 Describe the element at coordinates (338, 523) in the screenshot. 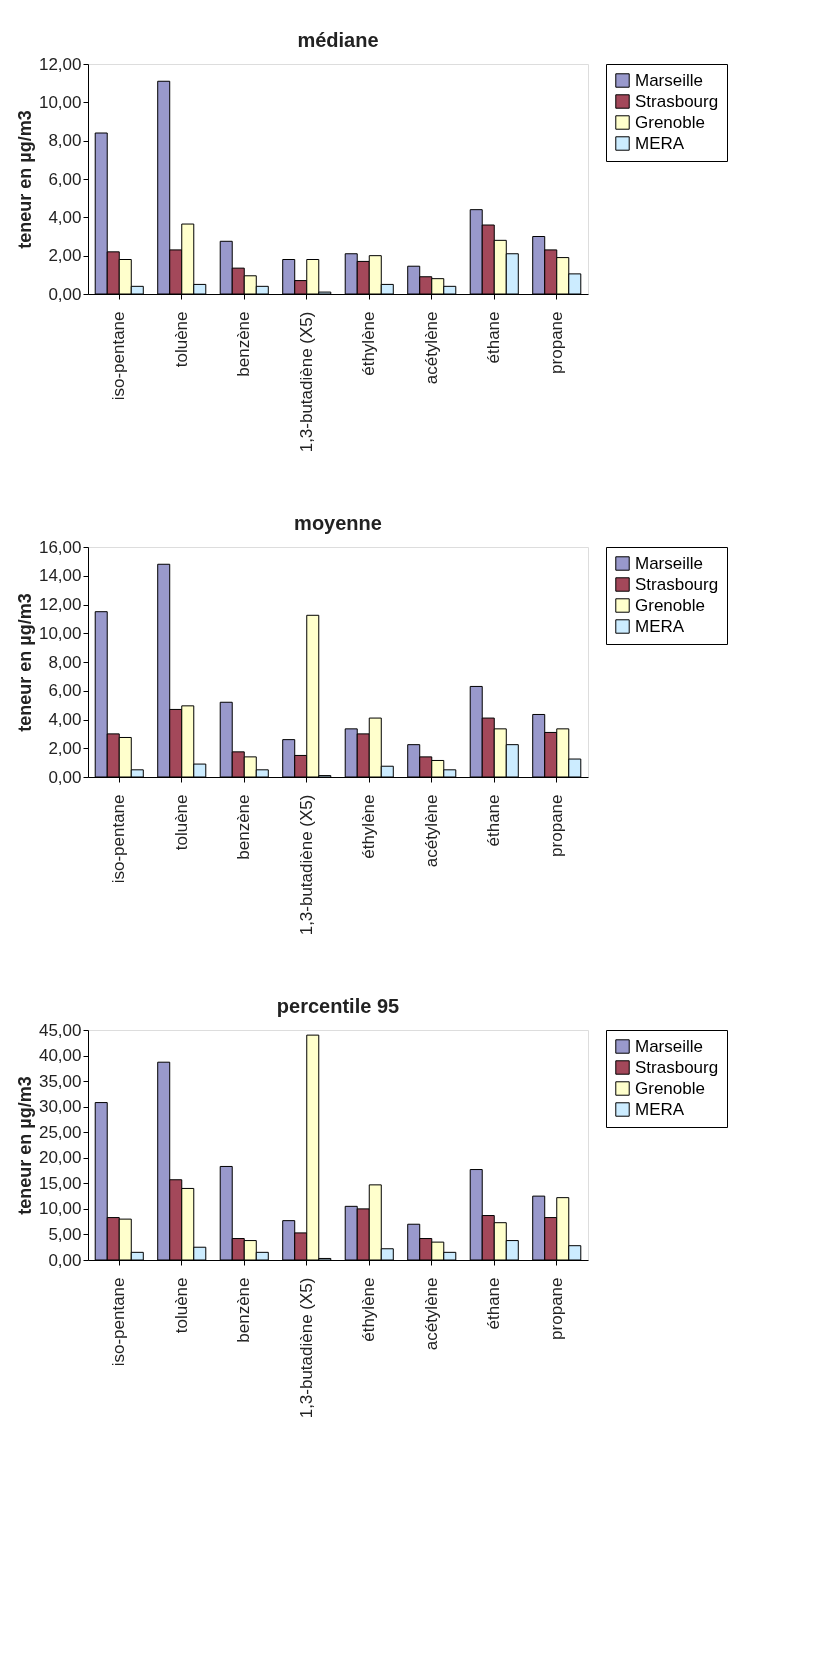

I see `chart-title: moyenne` at that location.